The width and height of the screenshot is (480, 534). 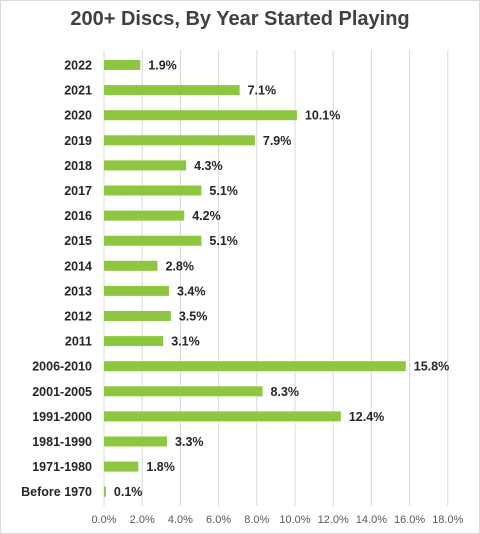 What do you see at coordinates (262, 91) in the screenshot?
I see `data-label: 7.1%` at bounding box center [262, 91].